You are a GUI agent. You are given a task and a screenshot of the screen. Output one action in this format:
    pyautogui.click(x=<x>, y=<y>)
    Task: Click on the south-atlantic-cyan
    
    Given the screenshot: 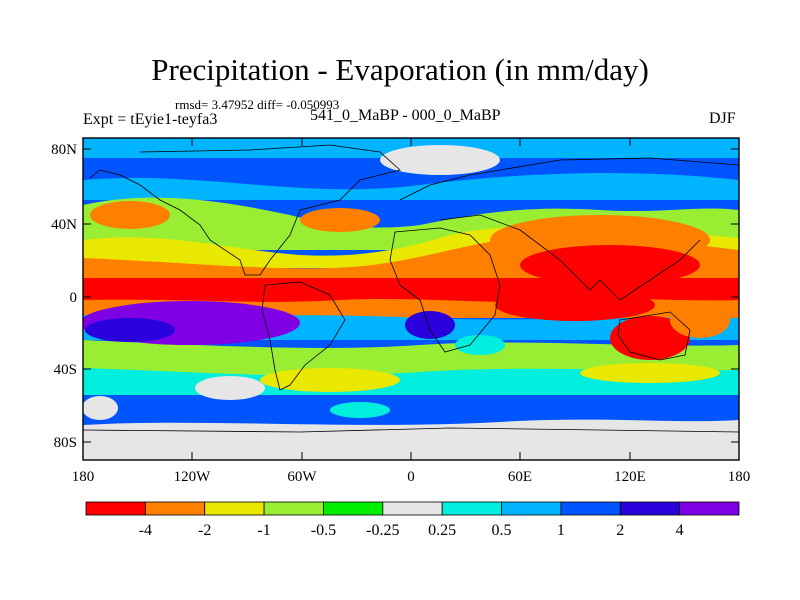 What is the action you would take?
    pyautogui.click(x=360, y=410)
    